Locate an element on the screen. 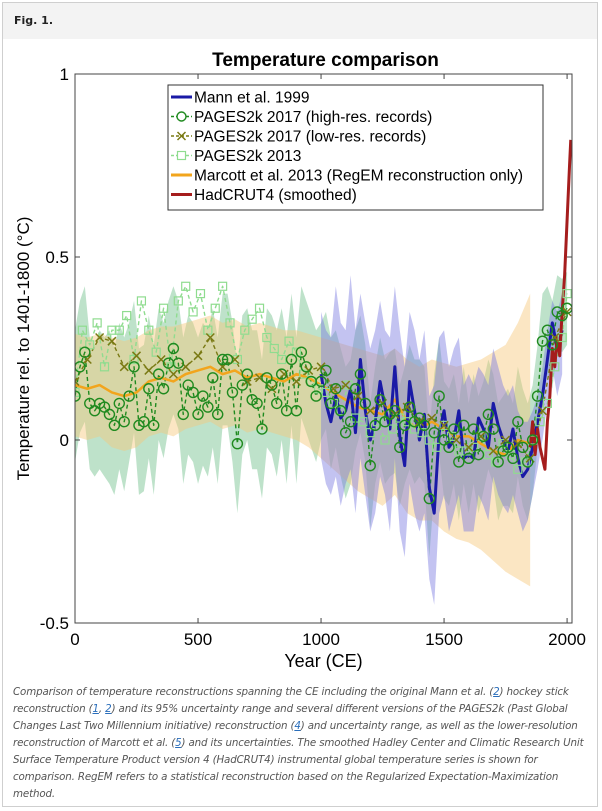 This screenshot has height=811, width=602. legend-entry: HadCRUT4 (smoothed) is located at coordinates (264, 195).